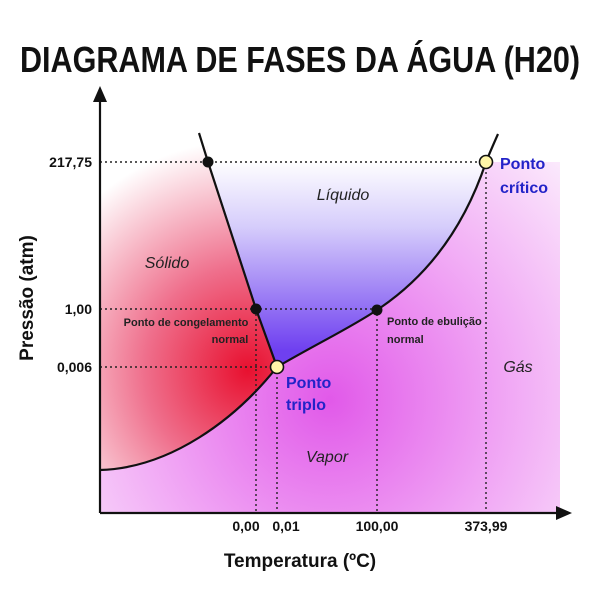 Image resolution: width=600 pixels, height=600 pixels. I want to click on y-tick-label: 1,00, so click(78, 309).